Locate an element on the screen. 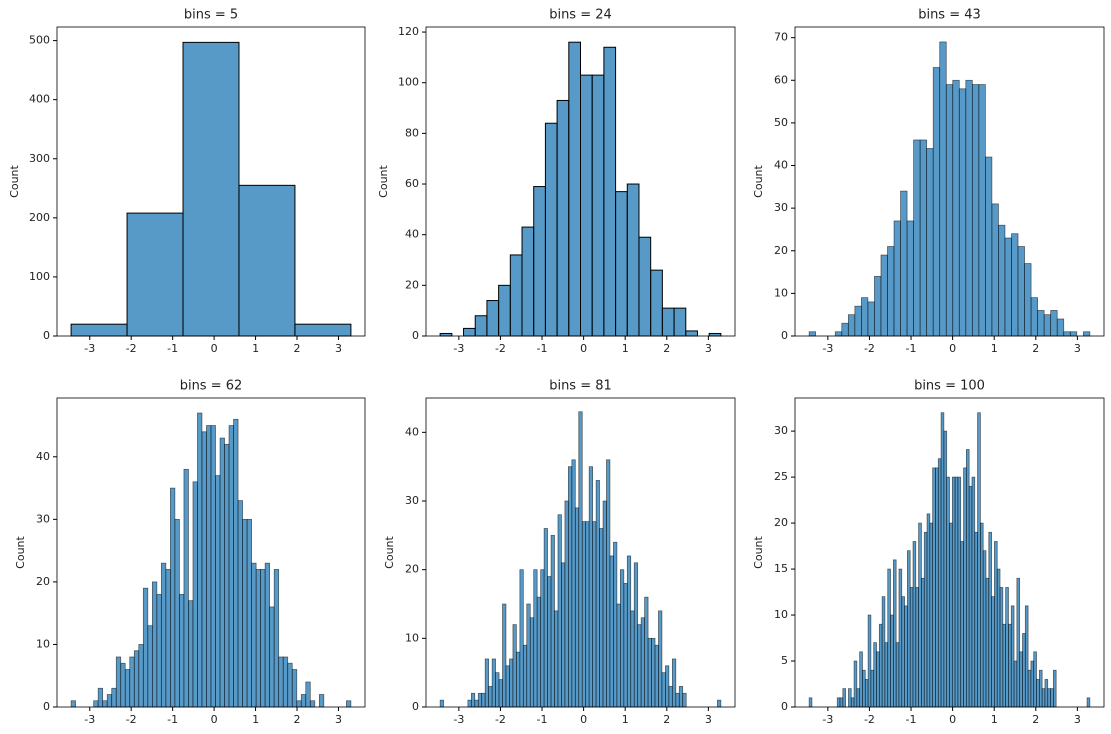 This screenshot has width=1111, height=734. x-tick-label: 2 is located at coordinates (666, 348).